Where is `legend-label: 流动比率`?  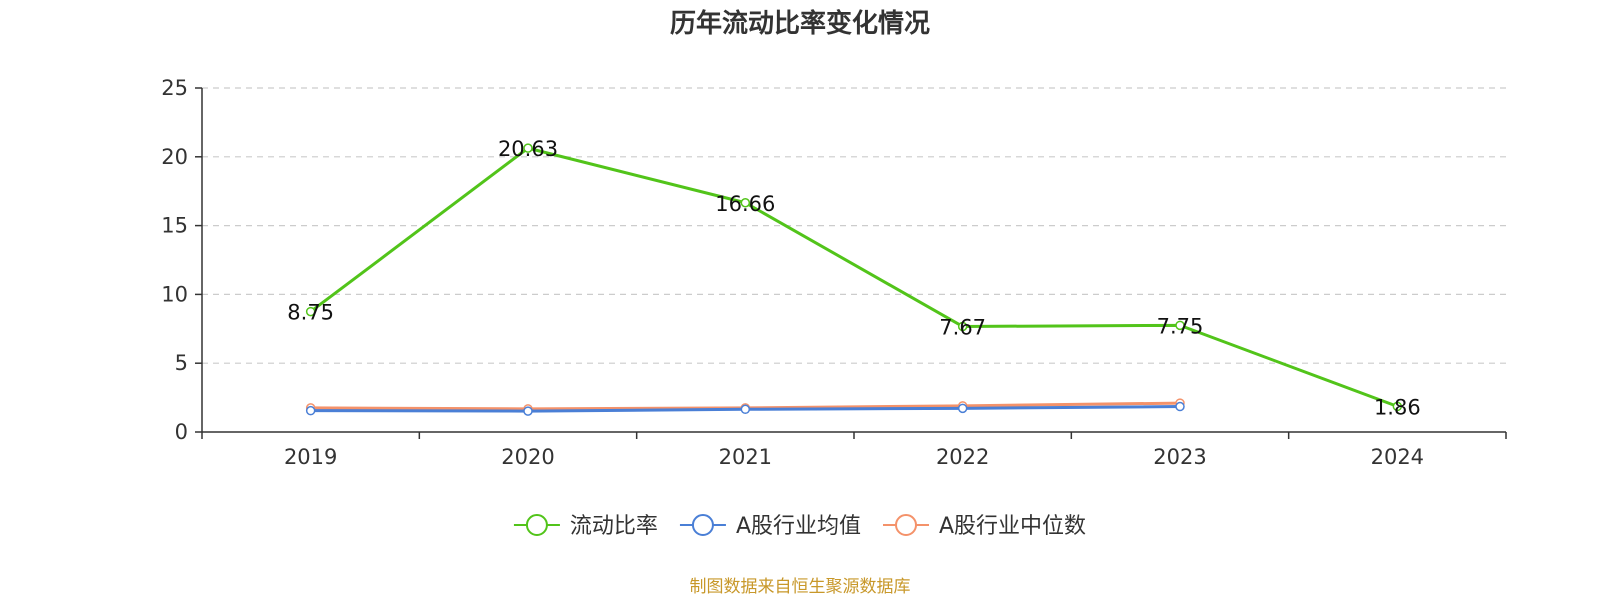
legend-label: 流动比率 is located at coordinates (614, 526).